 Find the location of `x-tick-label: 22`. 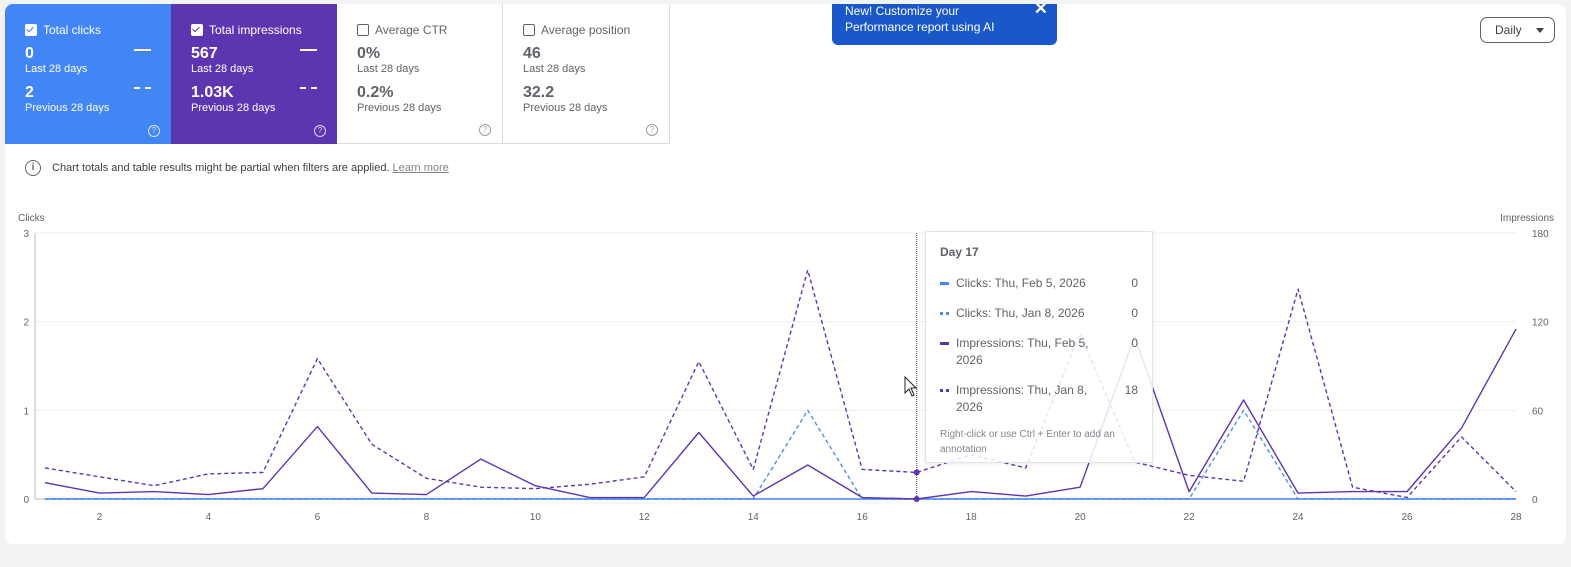

x-tick-label: 22 is located at coordinates (1190, 517).